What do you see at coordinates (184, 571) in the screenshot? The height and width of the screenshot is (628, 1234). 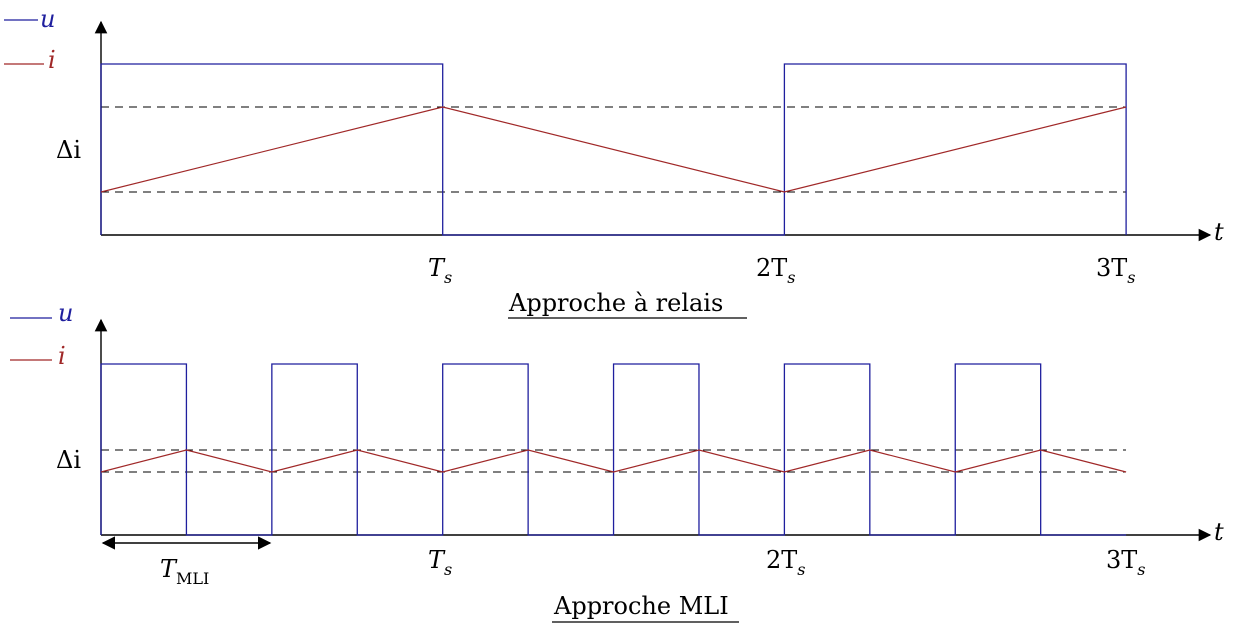 I see `pwm-period-label: TMLI` at bounding box center [184, 571].